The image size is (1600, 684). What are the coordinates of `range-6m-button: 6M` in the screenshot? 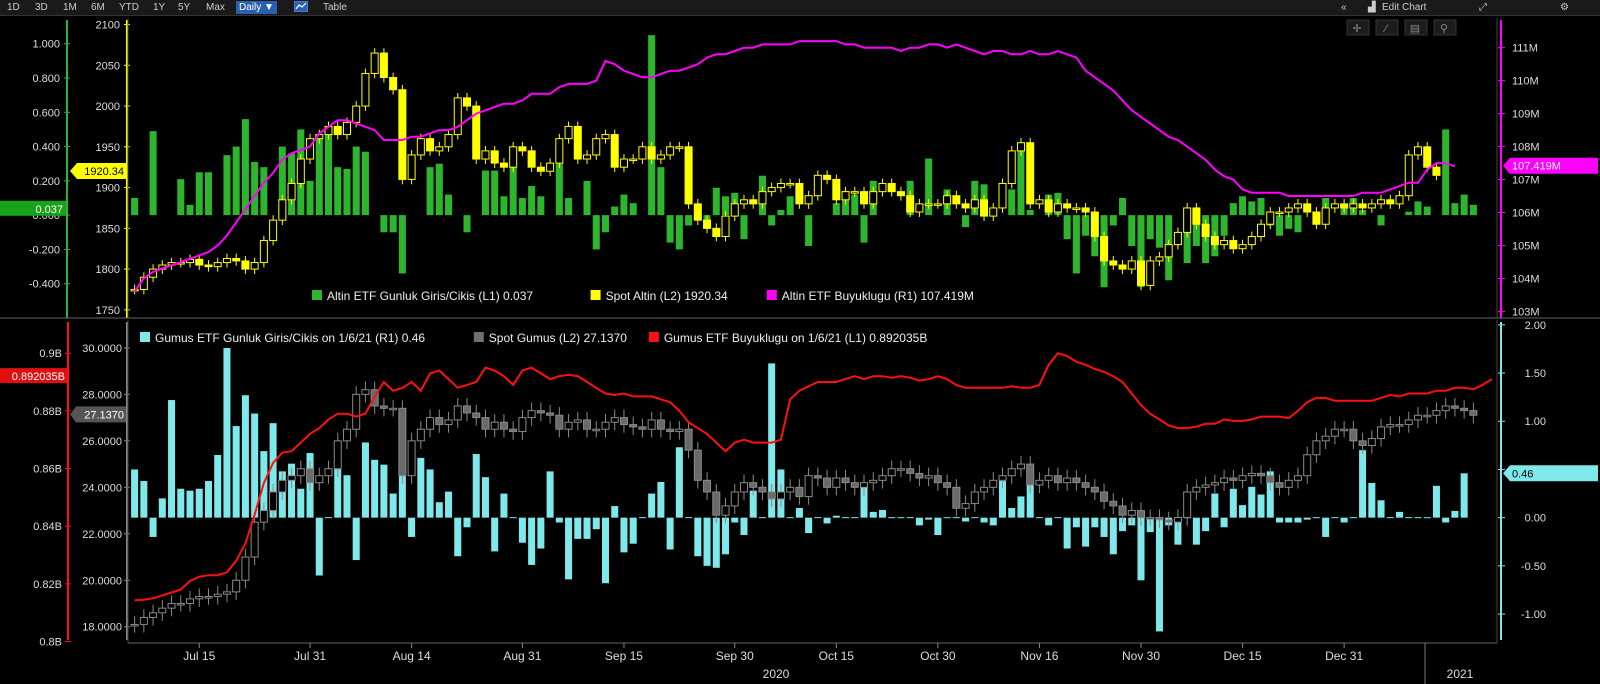 It's located at (98, 7).